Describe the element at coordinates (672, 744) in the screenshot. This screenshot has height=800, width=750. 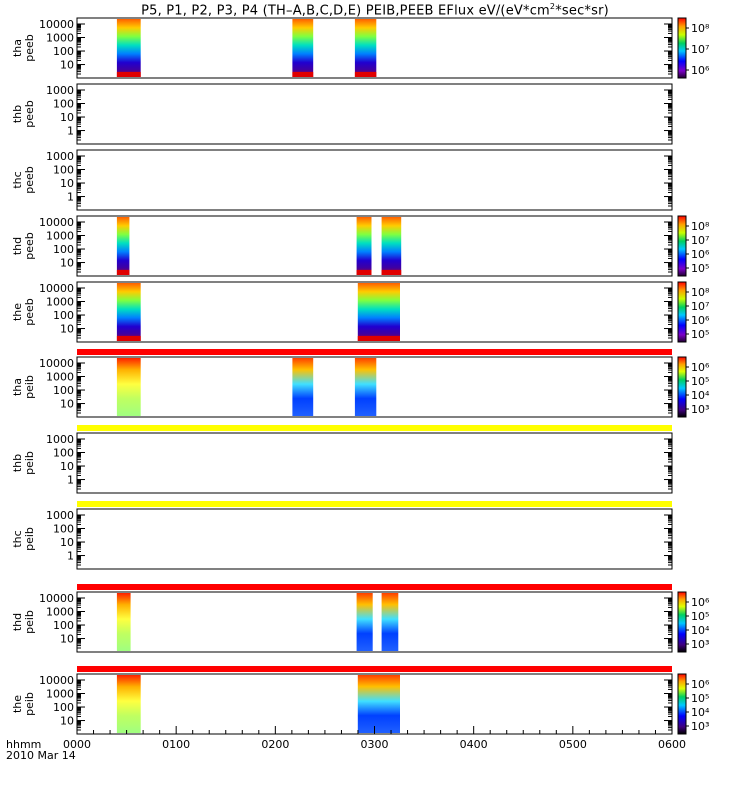
I see `x-tick-label: 0600` at that location.